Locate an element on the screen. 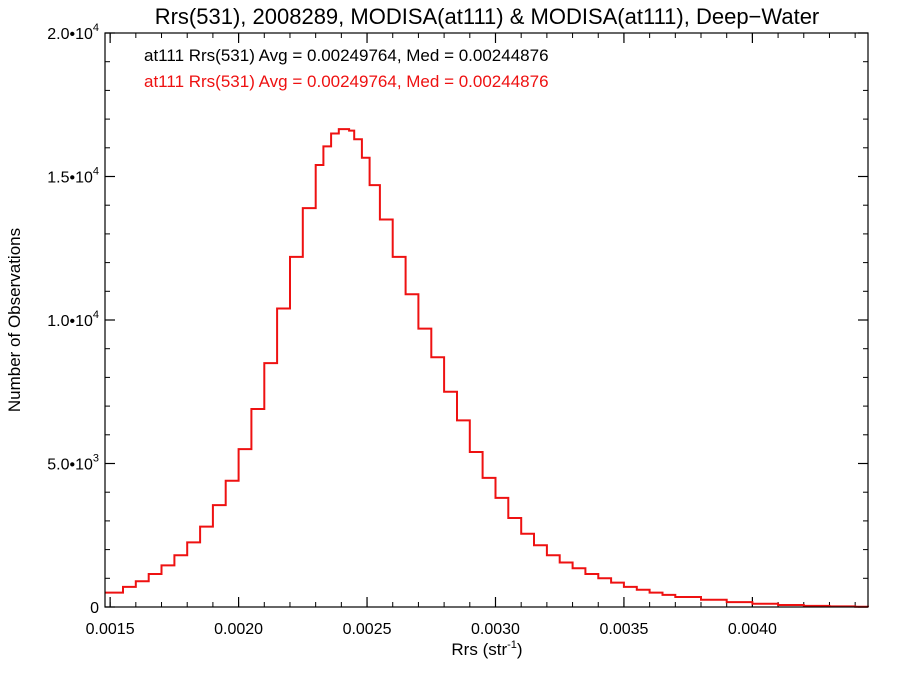 The height and width of the screenshot is (675, 900). y-tick-label: 1.5•104 is located at coordinates (73, 176).